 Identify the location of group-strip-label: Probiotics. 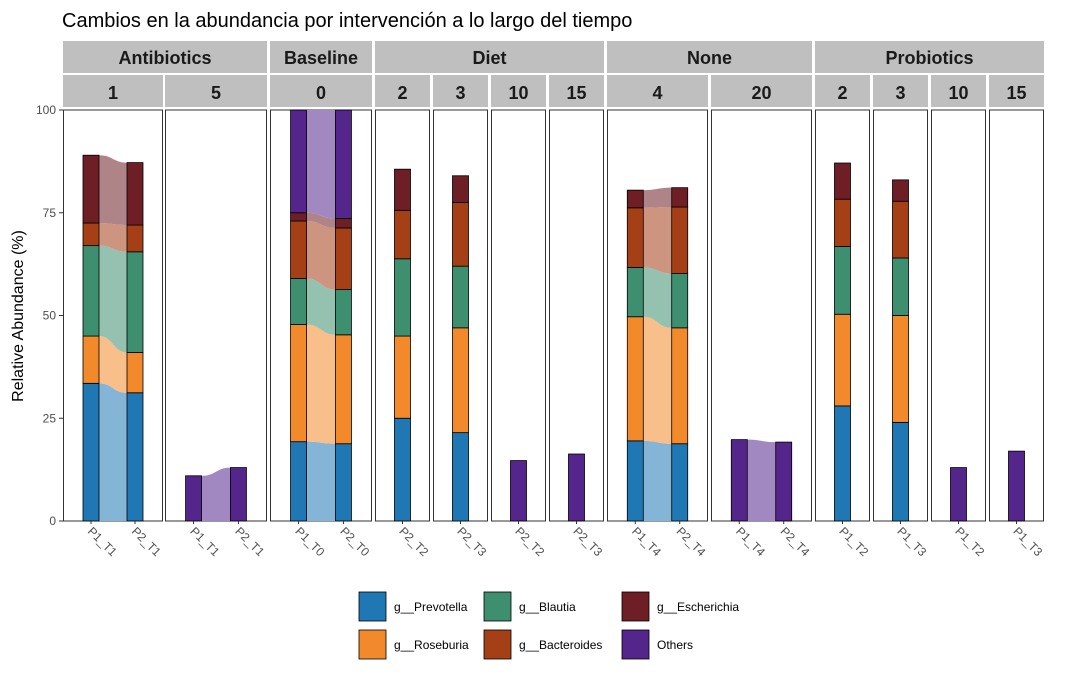
(929, 58).